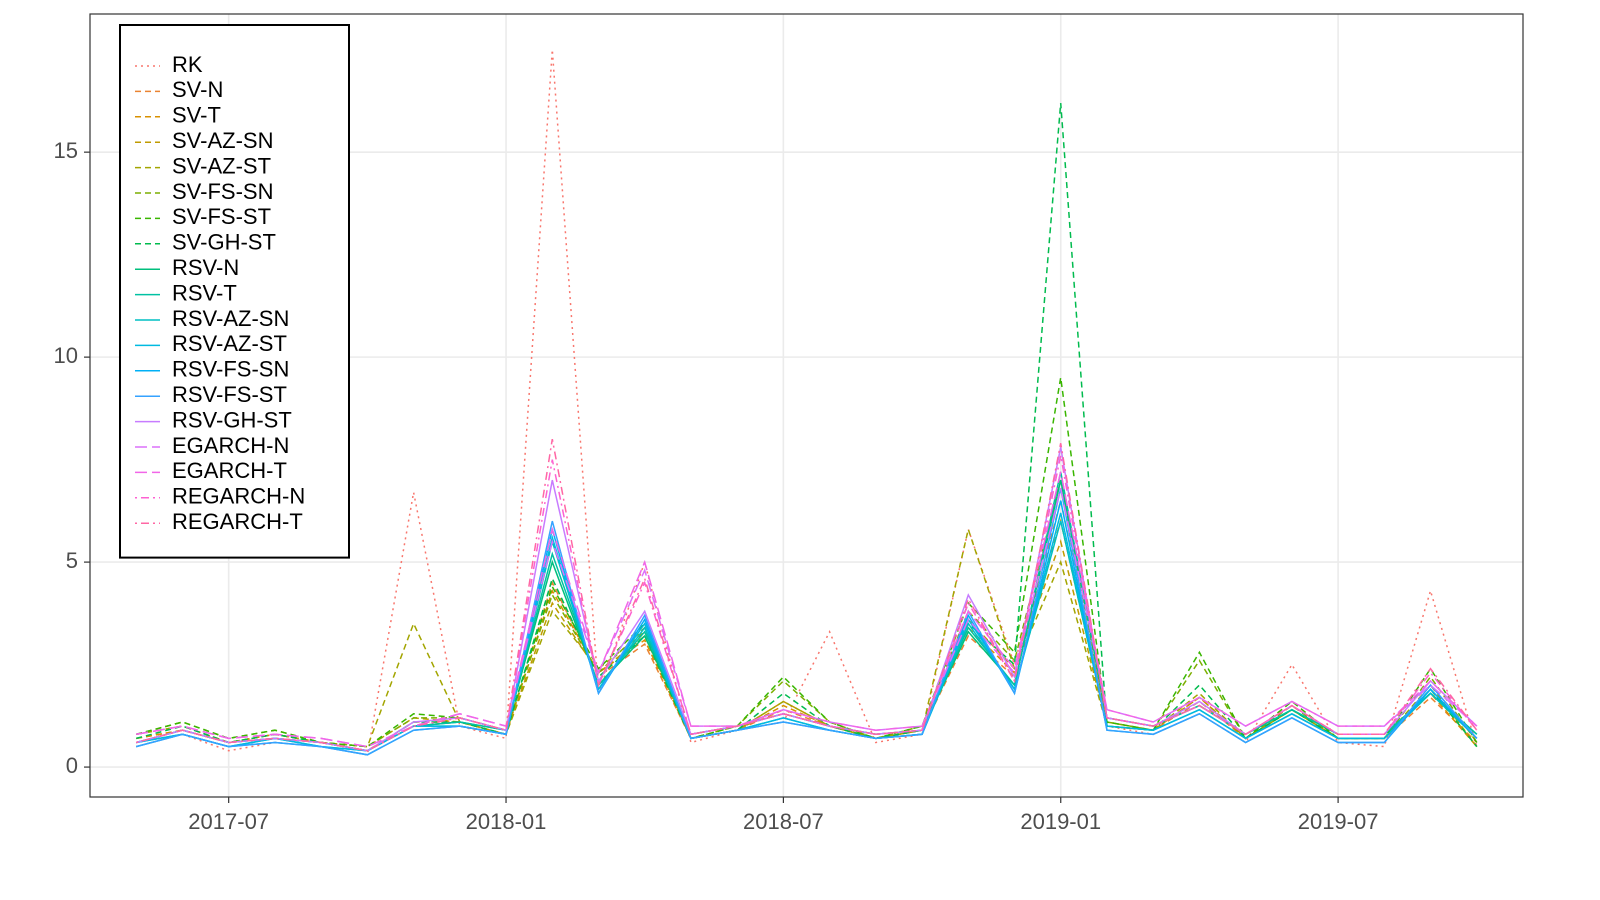 The height and width of the screenshot is (900, 1600). What do you see at coordinates (229, 470) in the screenshot?
I see `legend-label: EGARCH-T` at bounding box center [229, 470].